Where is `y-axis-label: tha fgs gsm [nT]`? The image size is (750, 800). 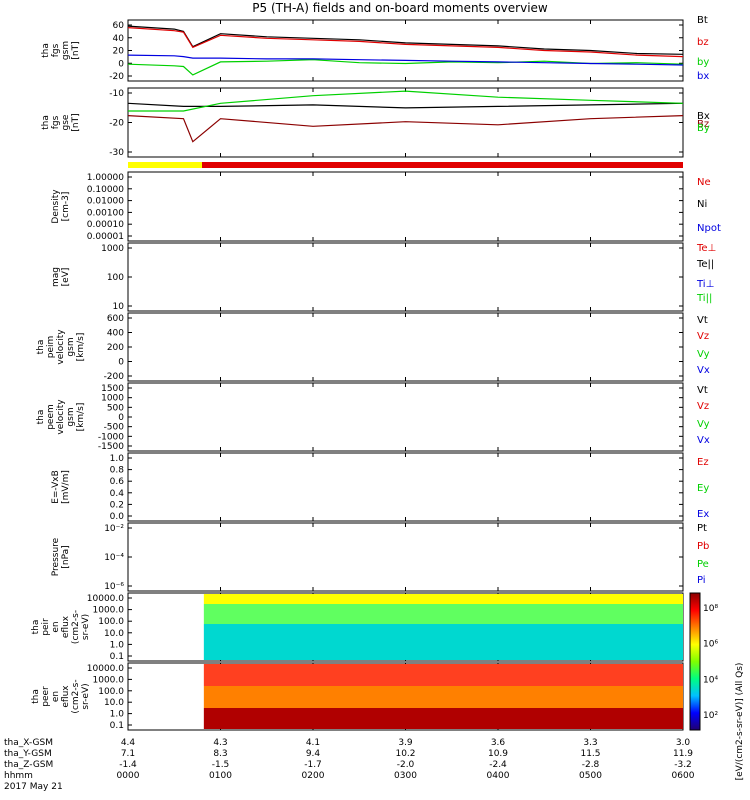 y-axis-label: tha fgs gsm [nT] is located at coordinates (61, 50).